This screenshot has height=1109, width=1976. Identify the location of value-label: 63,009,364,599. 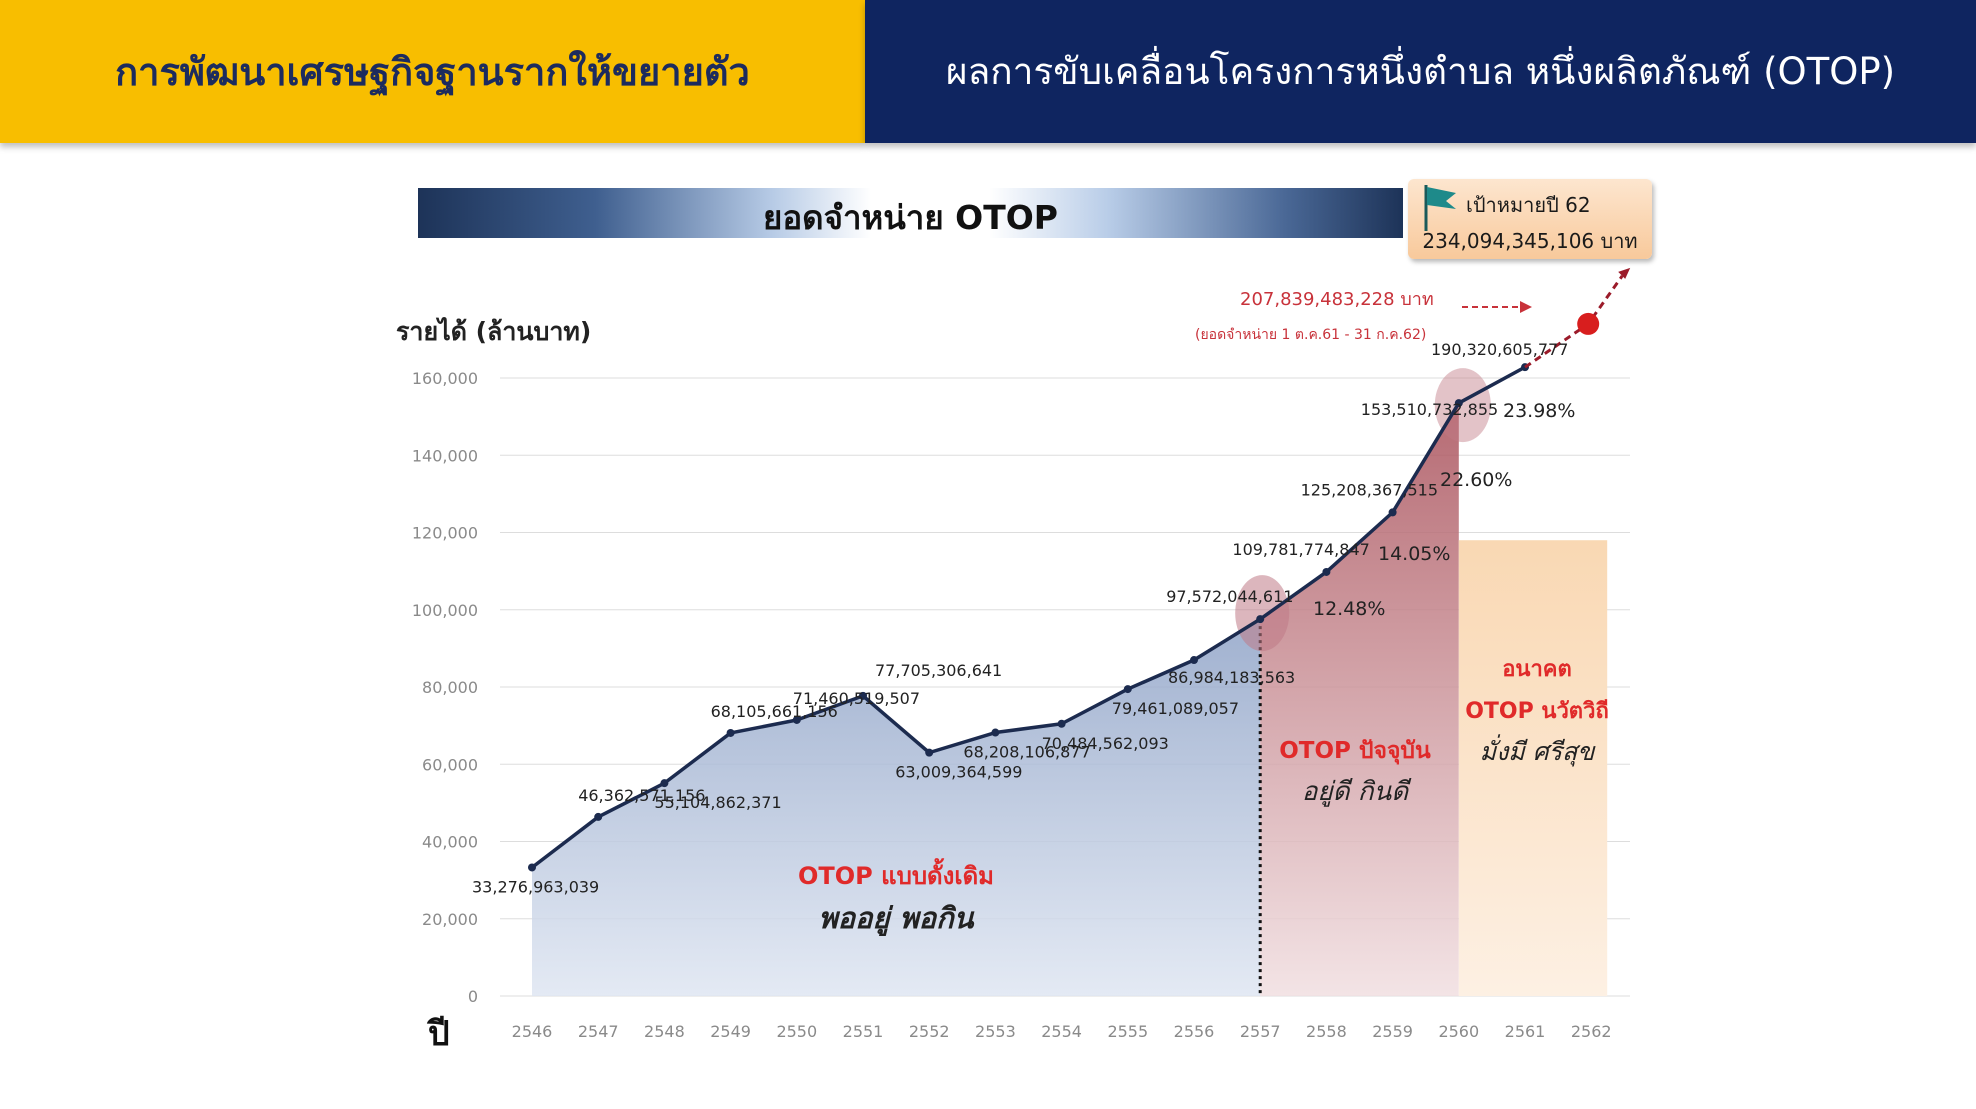
(958, 772).